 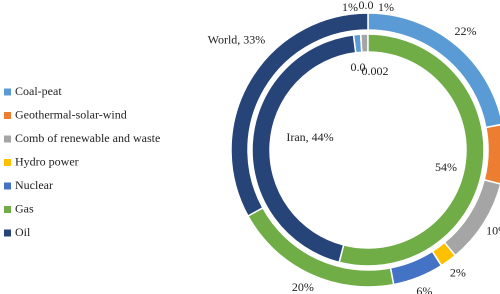 What do you see at coordinates (375, 71) in the screenshot?
I see `value-label: 0.002` at bounding box center [375, 71].